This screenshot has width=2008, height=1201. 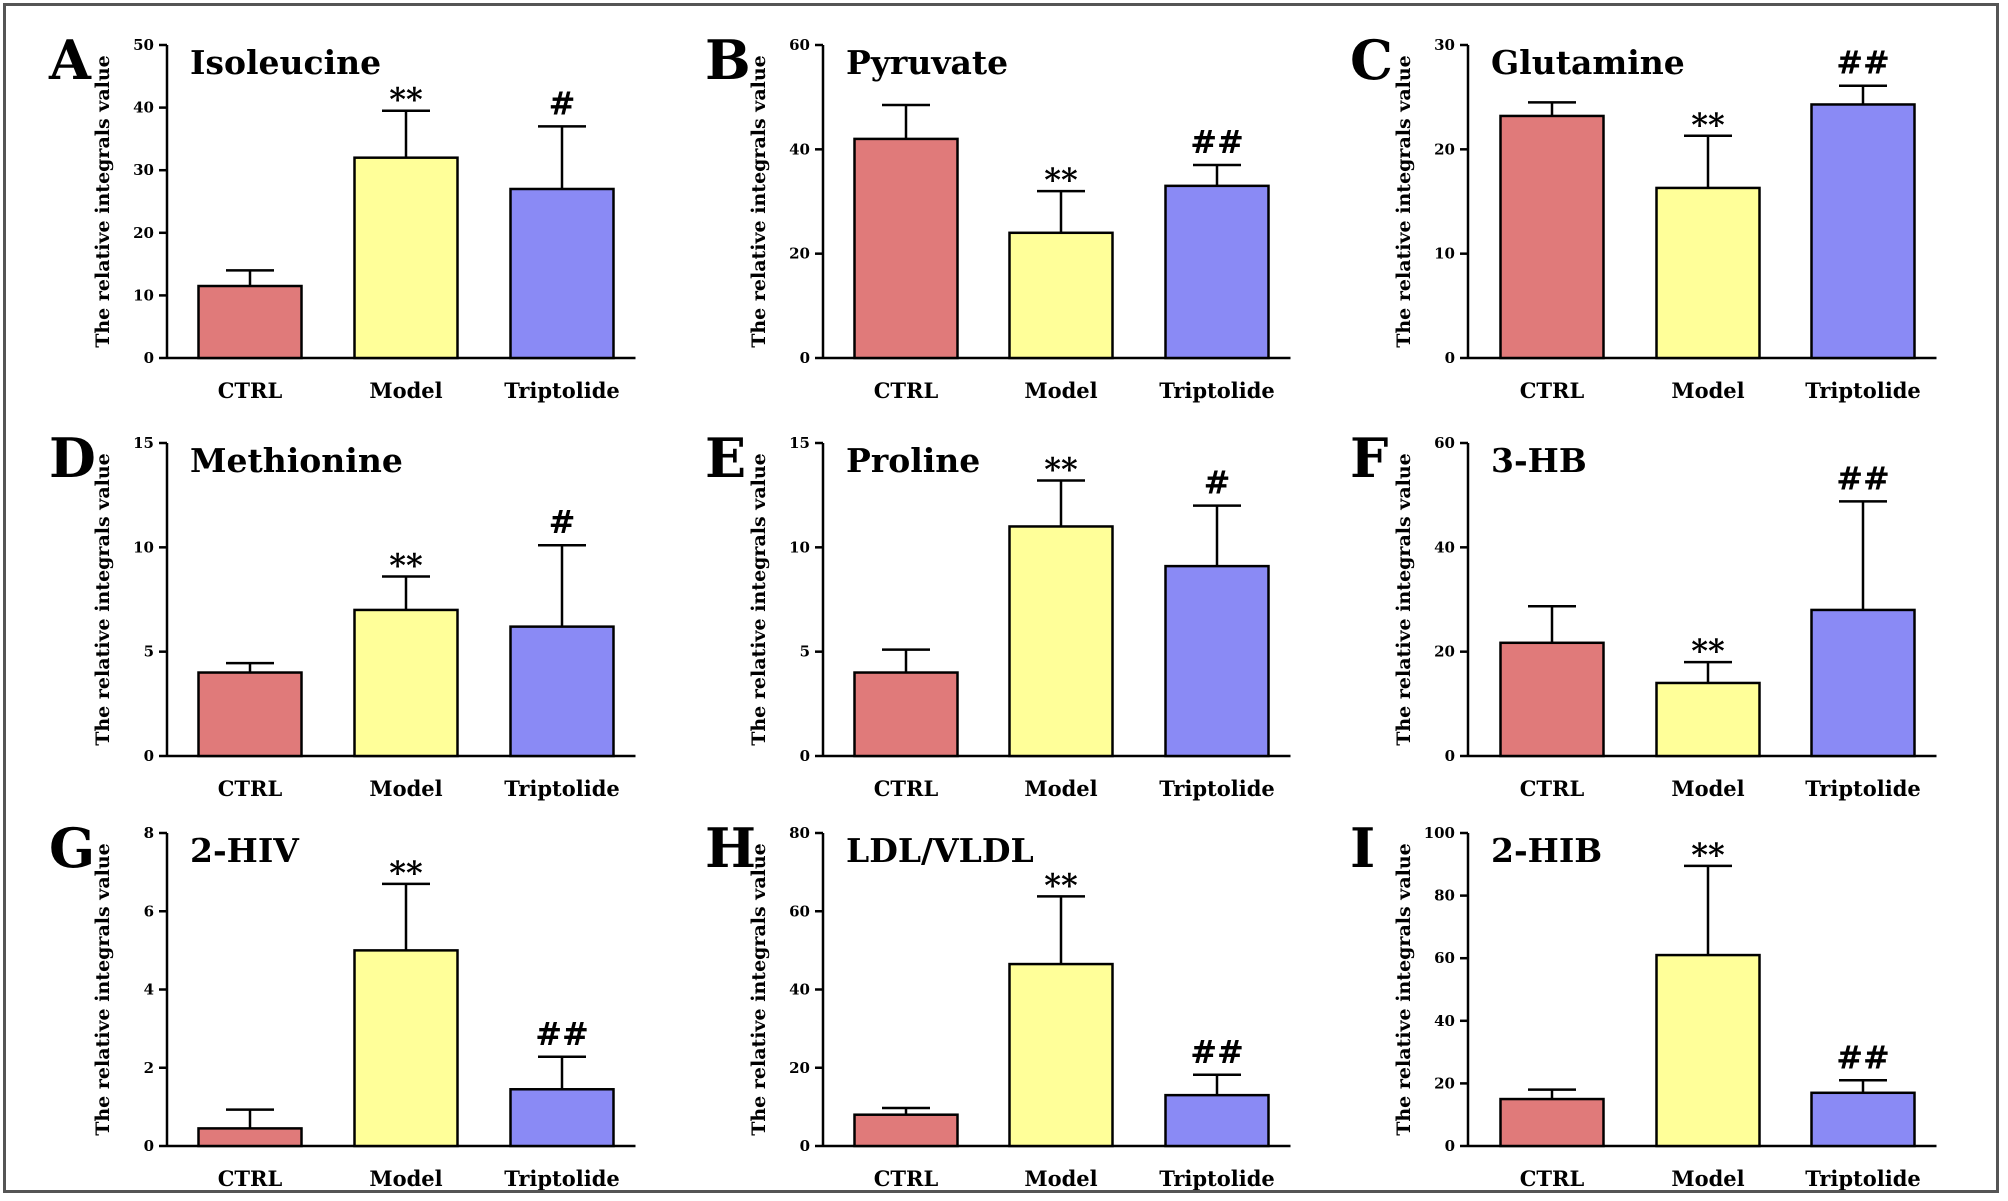 I want to click on panel-c-letter: C, so click(x=1371, y=60).